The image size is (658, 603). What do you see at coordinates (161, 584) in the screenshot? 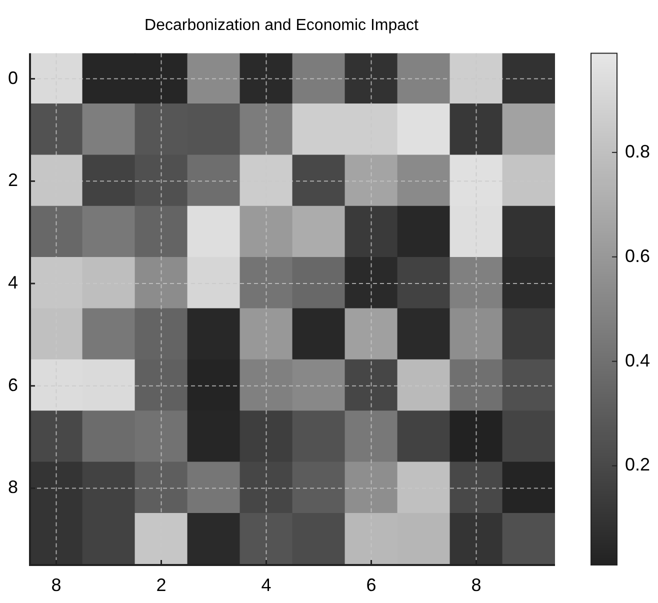
I see `x-tick-label: 2` at bounding box center [161, 584].